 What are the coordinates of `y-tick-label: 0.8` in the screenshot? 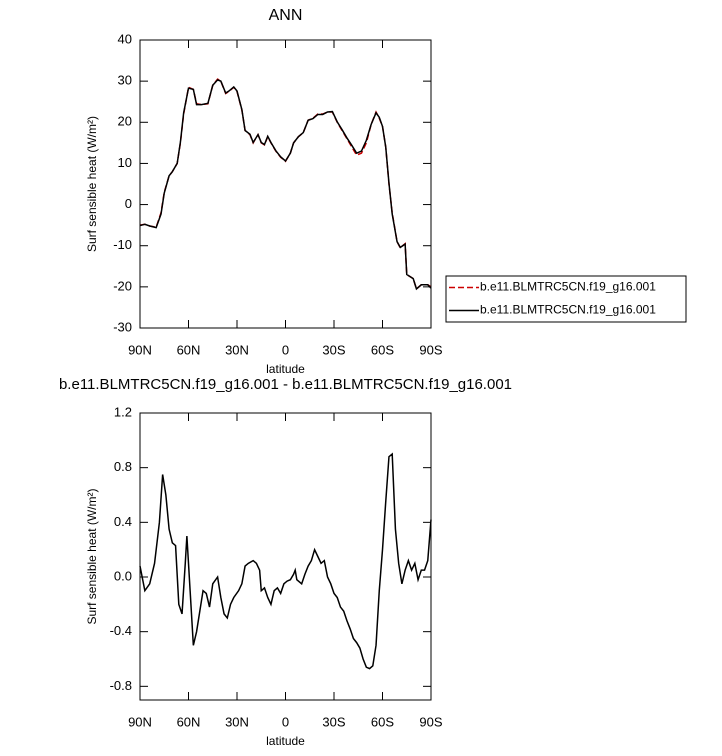 It's located at (123, 466).